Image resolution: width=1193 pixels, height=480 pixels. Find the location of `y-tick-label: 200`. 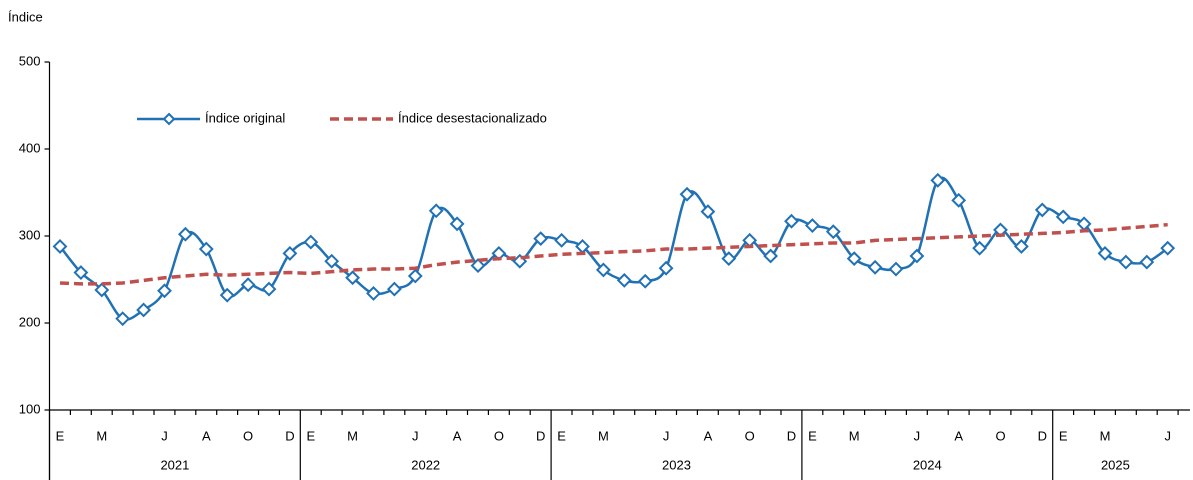

y-tick-label: 200 is located at coordinates (30, 321).